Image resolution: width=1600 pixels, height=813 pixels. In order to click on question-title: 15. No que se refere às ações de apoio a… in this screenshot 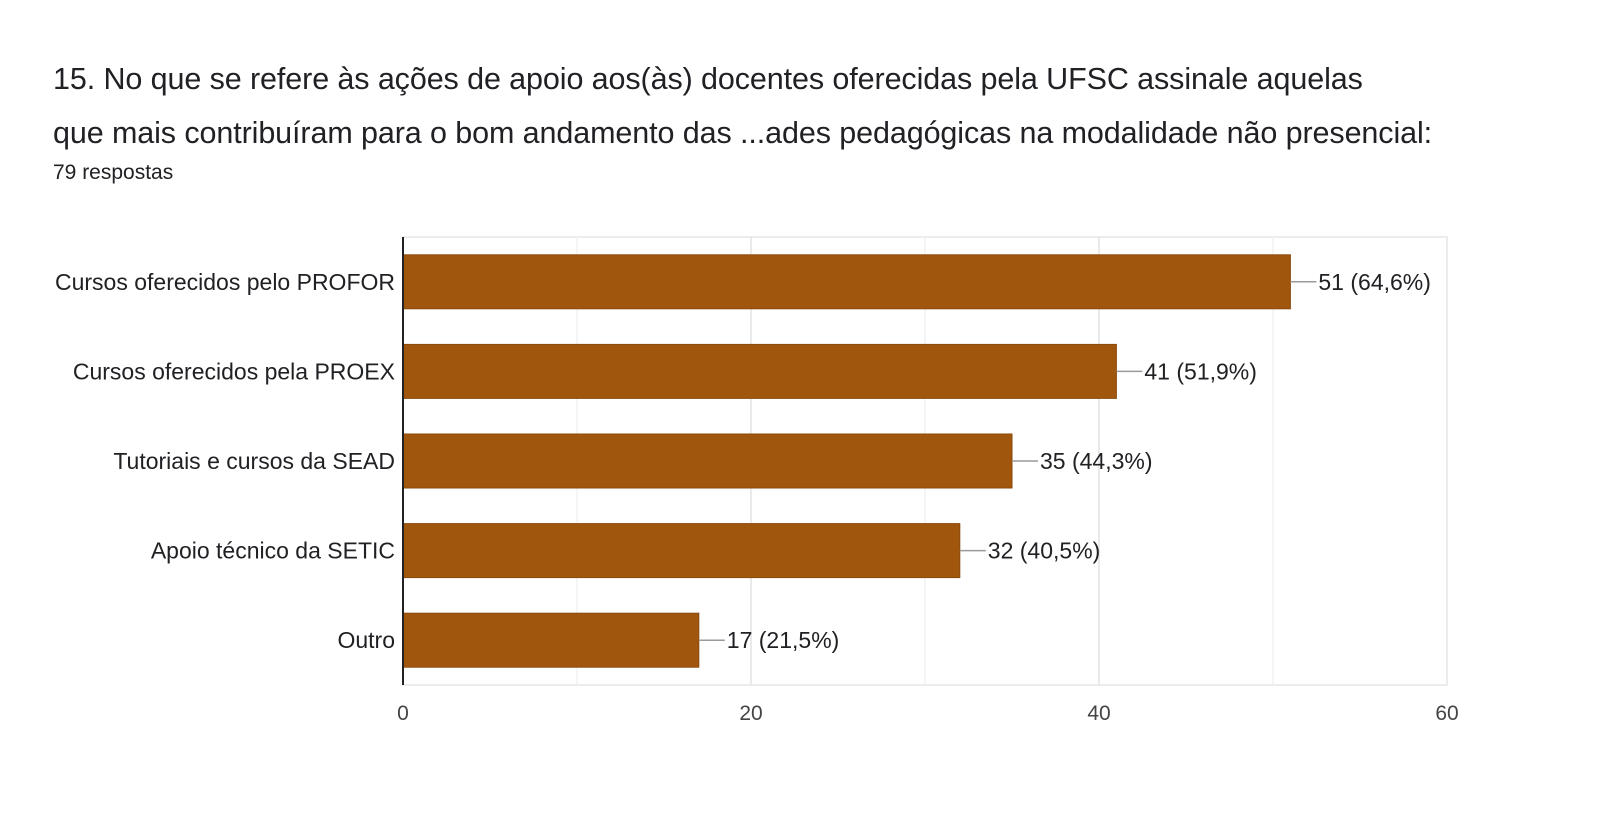, I will do `click(818, 106)`.